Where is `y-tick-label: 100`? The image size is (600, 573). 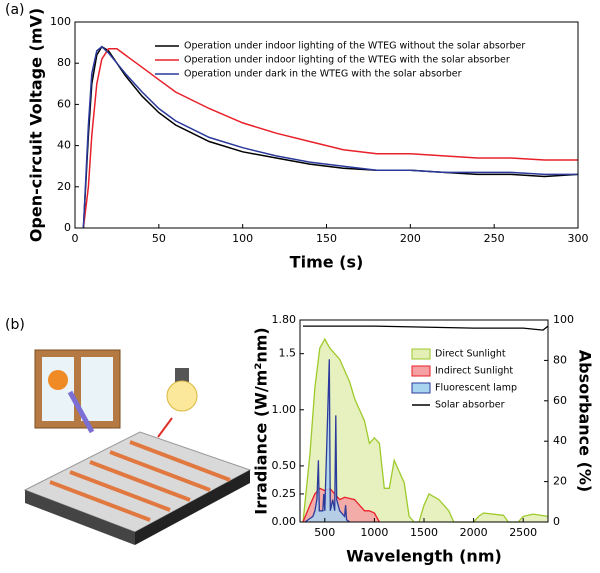 y-tick-label: 100 is located at coordinates (60, 21).